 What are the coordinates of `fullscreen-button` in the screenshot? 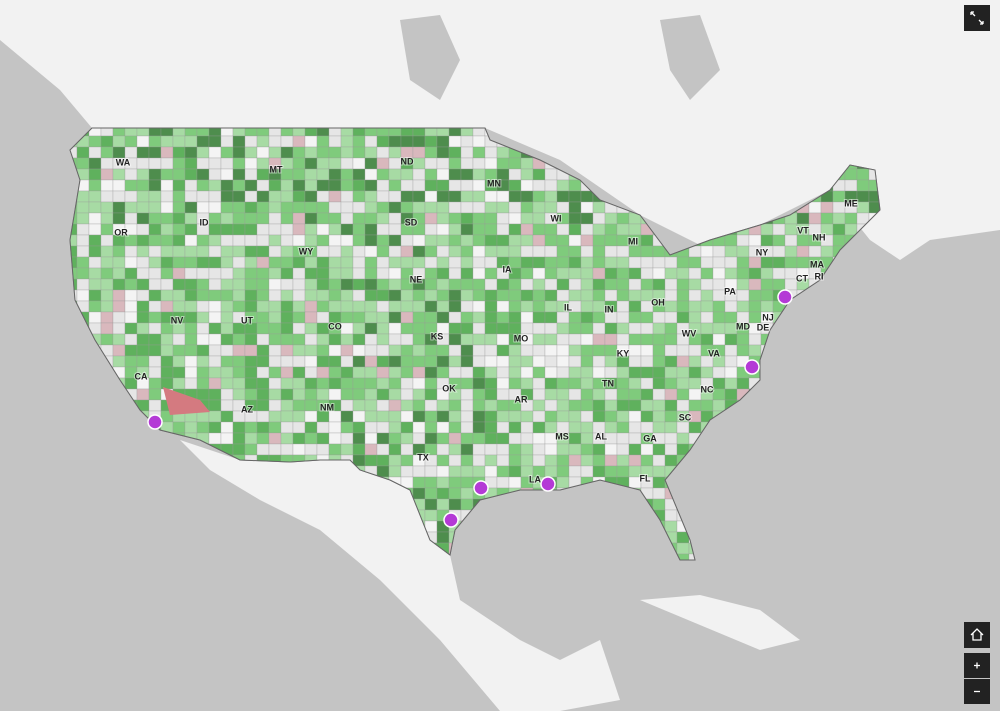 It's located at (977, 18).